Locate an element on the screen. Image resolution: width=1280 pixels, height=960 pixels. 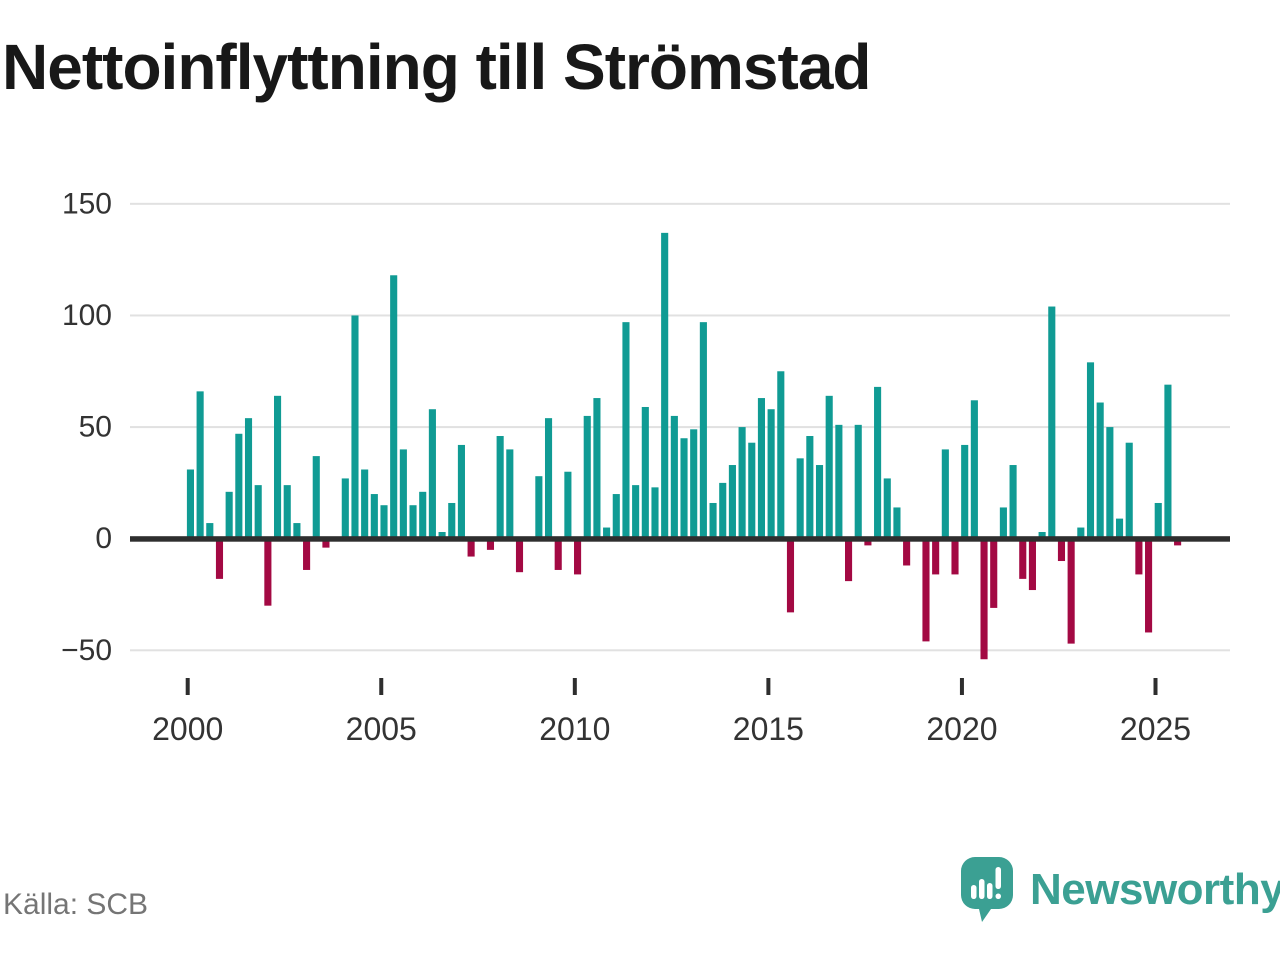
logo-exclamation-bar is located at coordinates (998, 878).